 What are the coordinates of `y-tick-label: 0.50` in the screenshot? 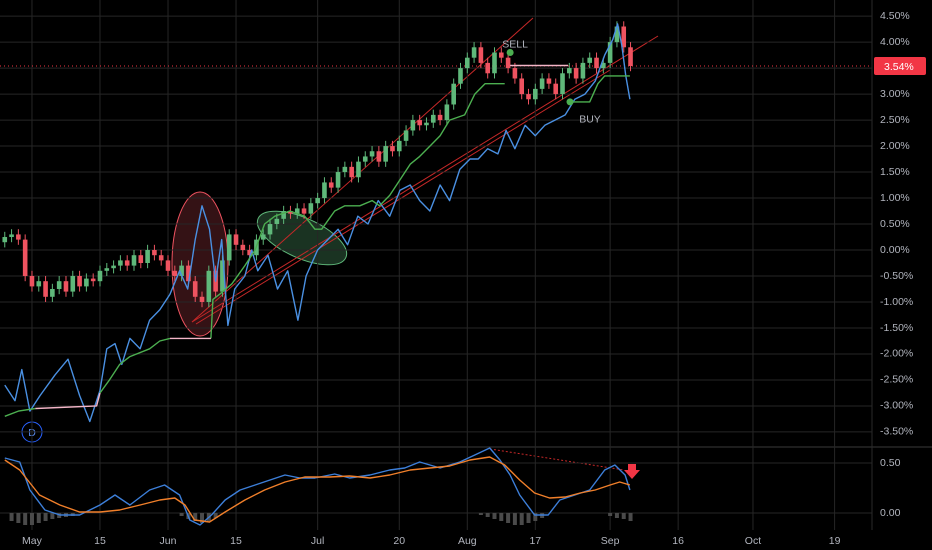 It's located at (890, 463).